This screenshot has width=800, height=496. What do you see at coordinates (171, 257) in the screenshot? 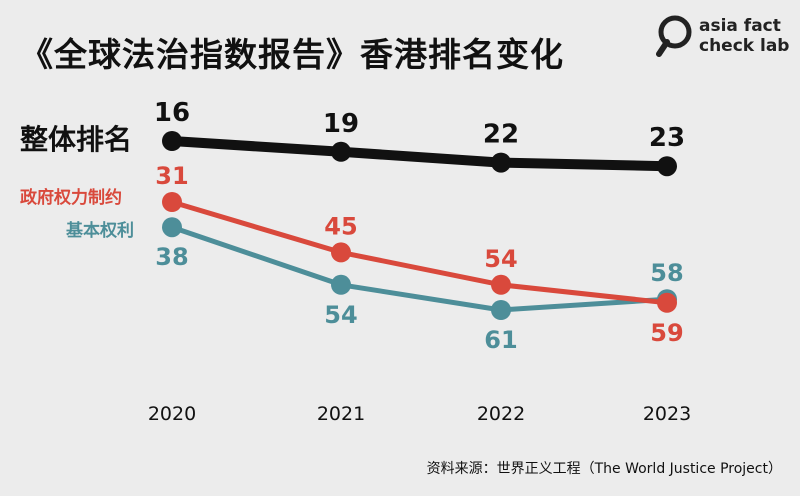
I see `data-label: 38` at bounding box center [171, 257].